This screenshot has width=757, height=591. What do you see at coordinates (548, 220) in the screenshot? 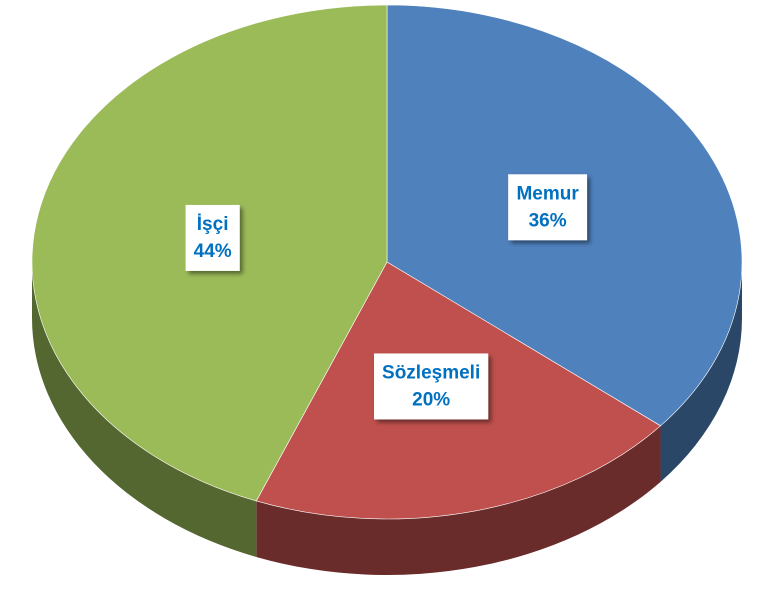
I see `value-label: 36%` at bounding box center [548, 220].